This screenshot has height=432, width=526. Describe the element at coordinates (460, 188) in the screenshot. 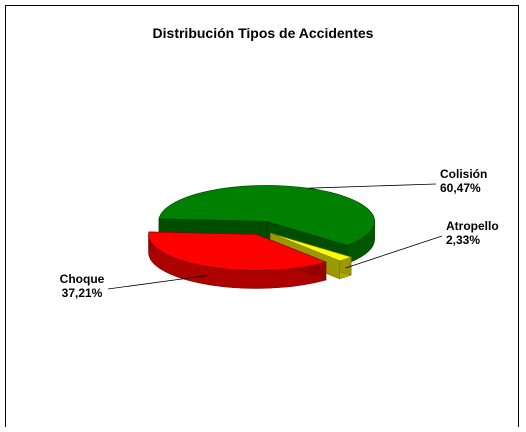

I see `slice-value-label: 60,47%` at that location.